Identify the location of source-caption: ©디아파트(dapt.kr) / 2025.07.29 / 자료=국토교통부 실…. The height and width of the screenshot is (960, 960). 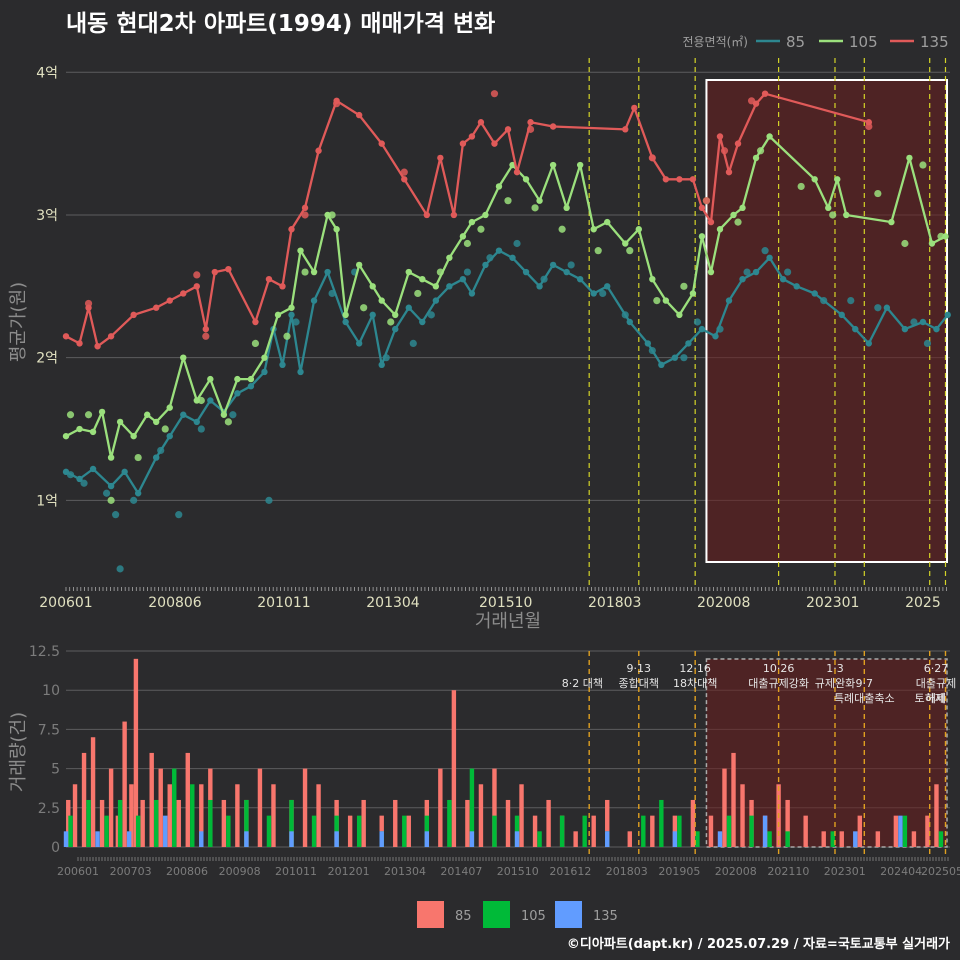
(758, 944).